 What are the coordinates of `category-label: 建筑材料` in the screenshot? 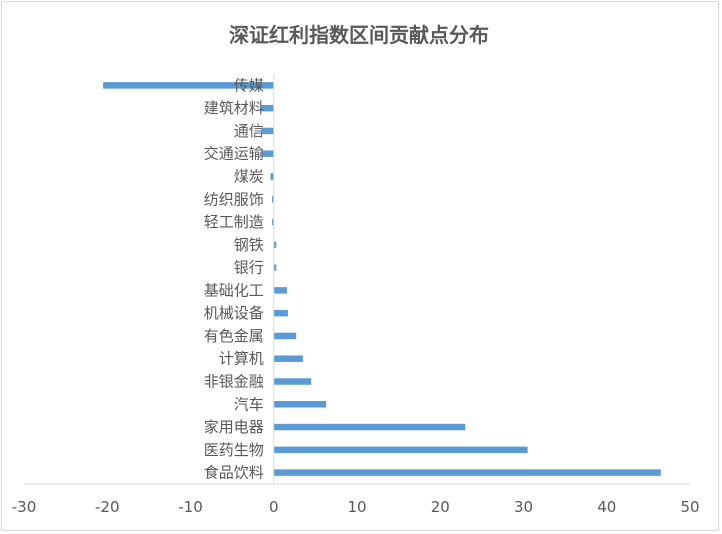 It's located at (234, 108).